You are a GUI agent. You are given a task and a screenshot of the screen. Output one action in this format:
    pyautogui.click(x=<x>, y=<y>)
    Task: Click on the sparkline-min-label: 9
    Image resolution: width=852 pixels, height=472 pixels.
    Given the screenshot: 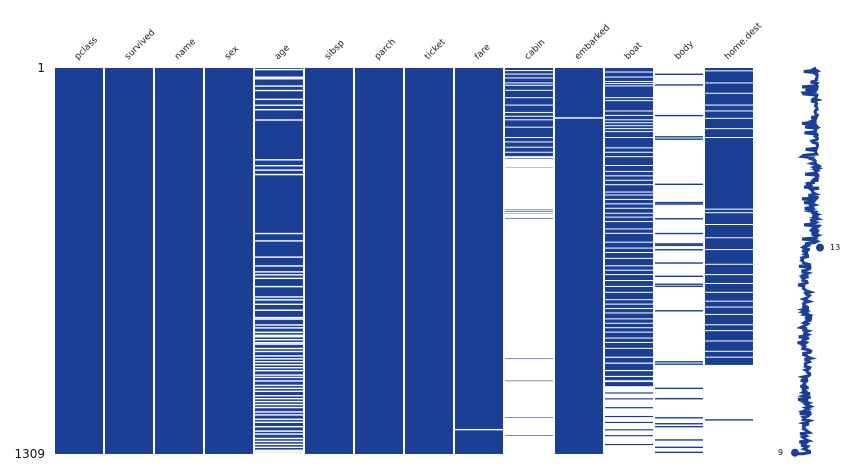 What is the action you would take?
    pyautogui.click(x=780, y=452)
    